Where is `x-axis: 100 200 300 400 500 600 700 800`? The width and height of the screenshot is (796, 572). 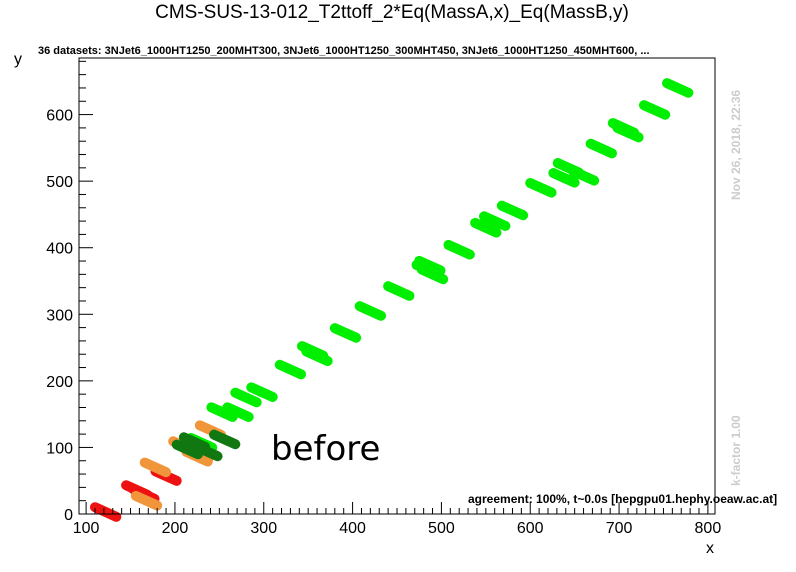 x-axis: 100 200 300 400 500 600 700 800 is located at coordinates (397, 519).